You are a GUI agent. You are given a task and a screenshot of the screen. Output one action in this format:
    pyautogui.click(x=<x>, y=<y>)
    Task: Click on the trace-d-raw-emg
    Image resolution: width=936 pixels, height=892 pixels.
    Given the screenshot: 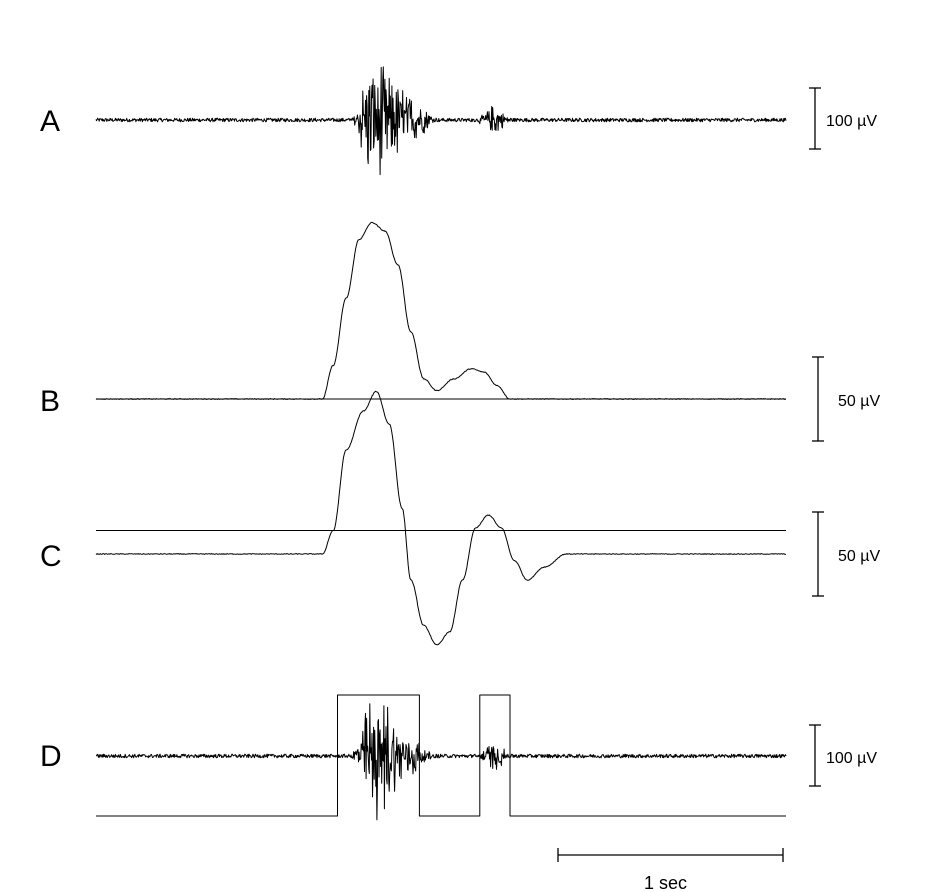 What is the action you would take?
    pyautogui.click(x=441, y=762)
    